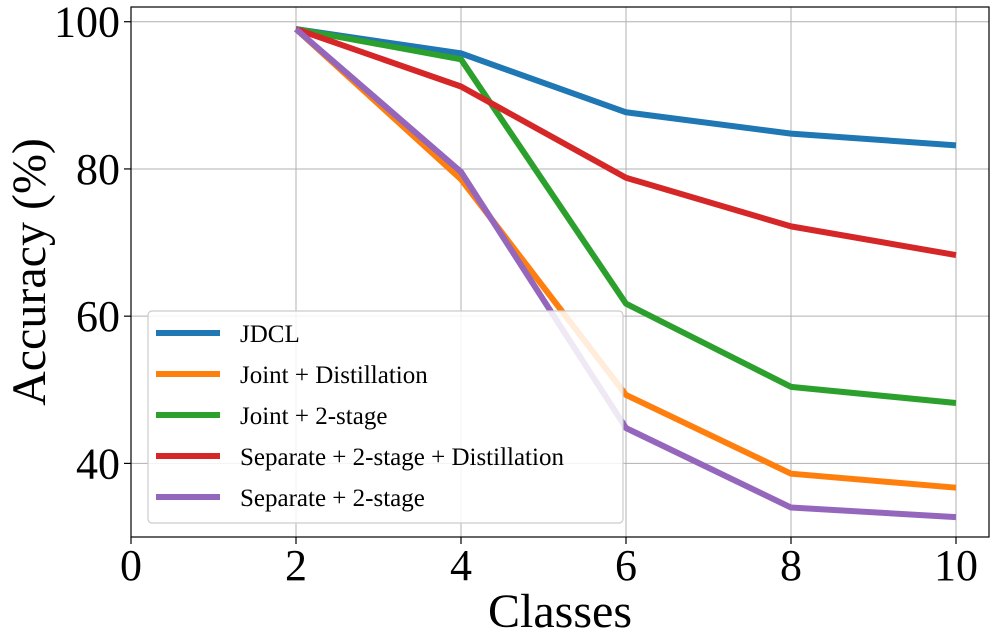 The height and width of the screenshot is (643, 996). I want to click on legend-label-4: Separate + 2-stage, so click(332, 498).